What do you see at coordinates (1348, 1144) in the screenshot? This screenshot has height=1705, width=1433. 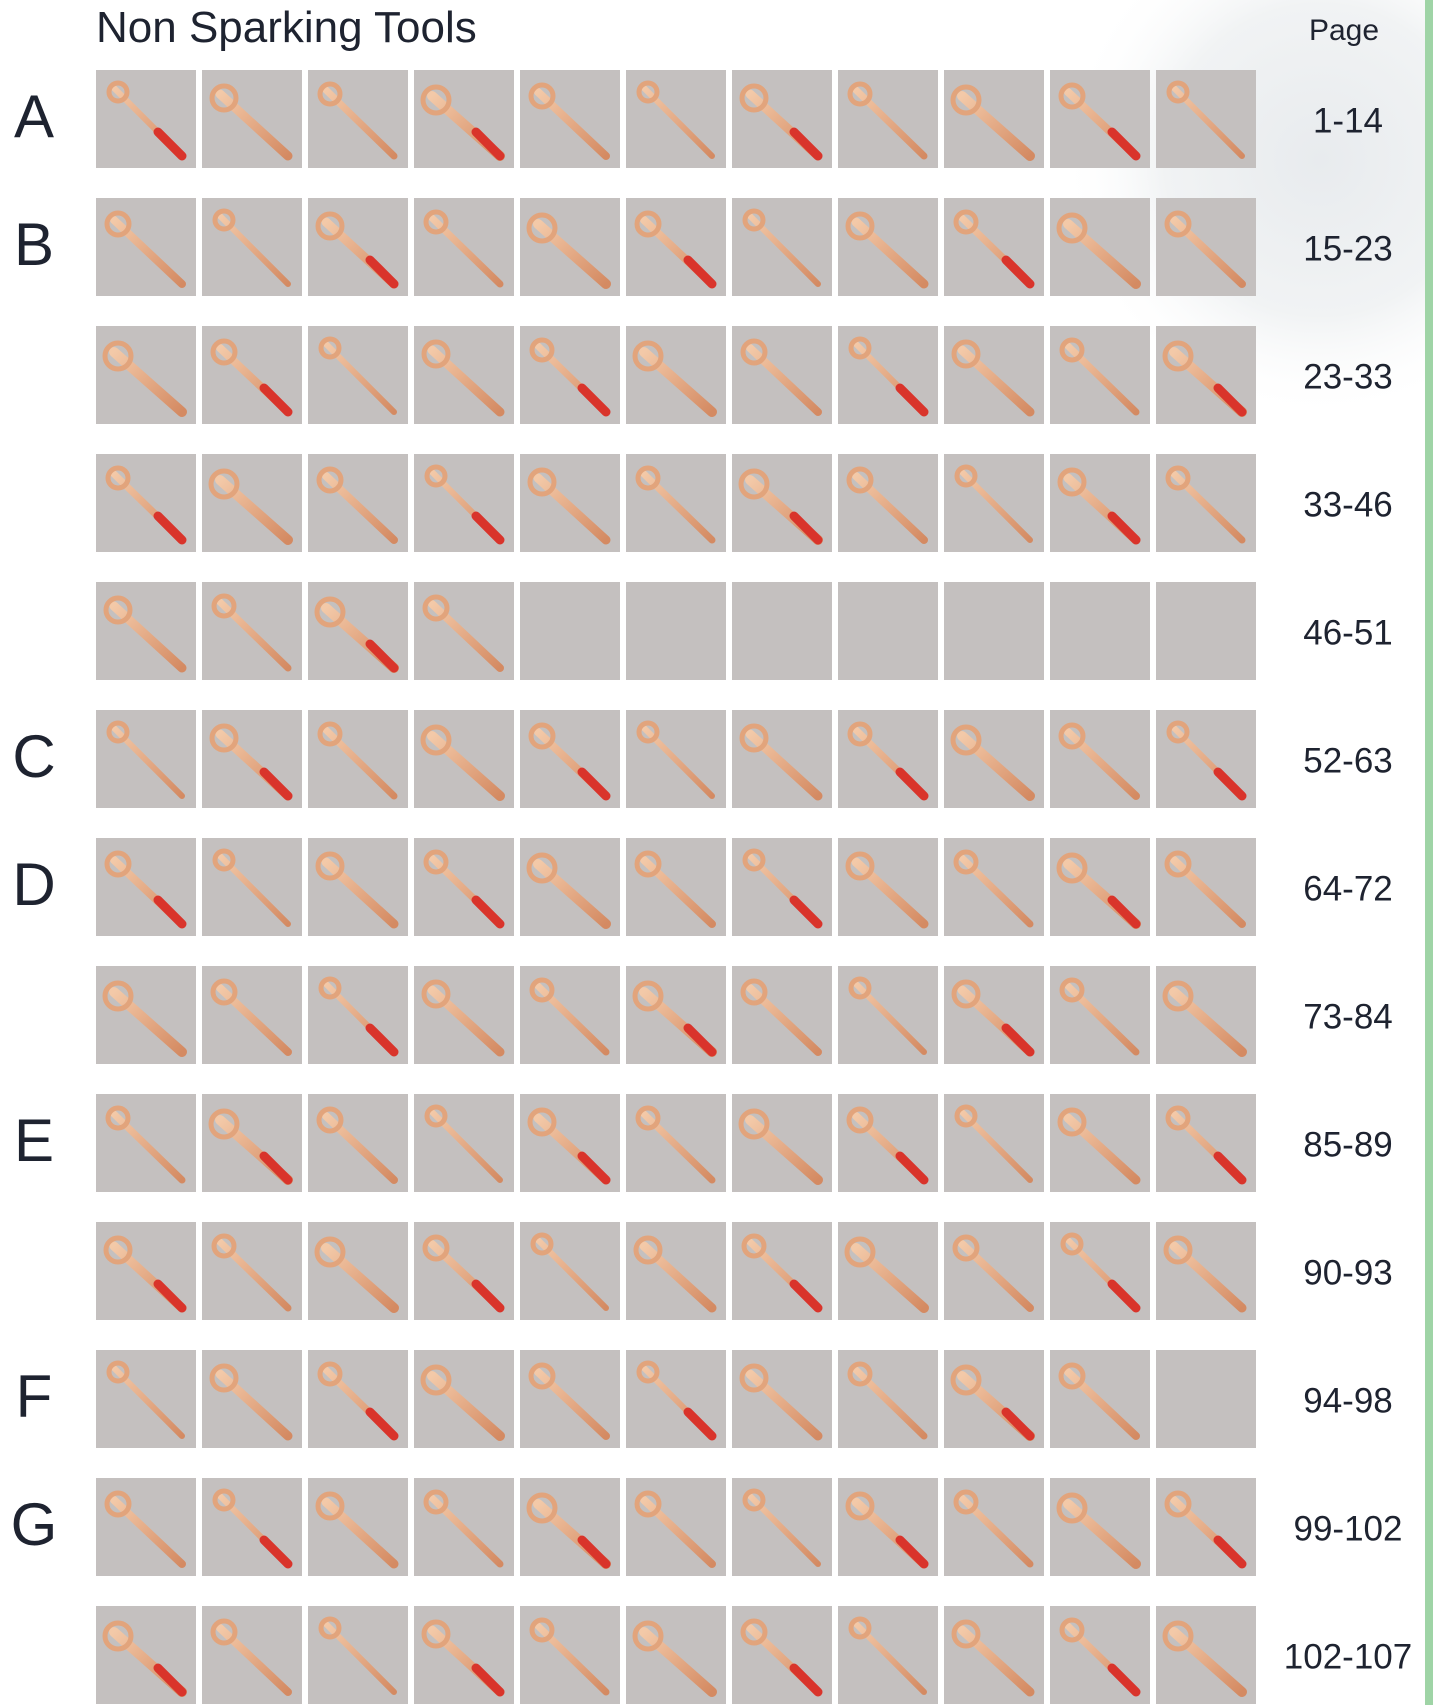 I see `page-range: 85-89` at bounding box center [1348, 1144].